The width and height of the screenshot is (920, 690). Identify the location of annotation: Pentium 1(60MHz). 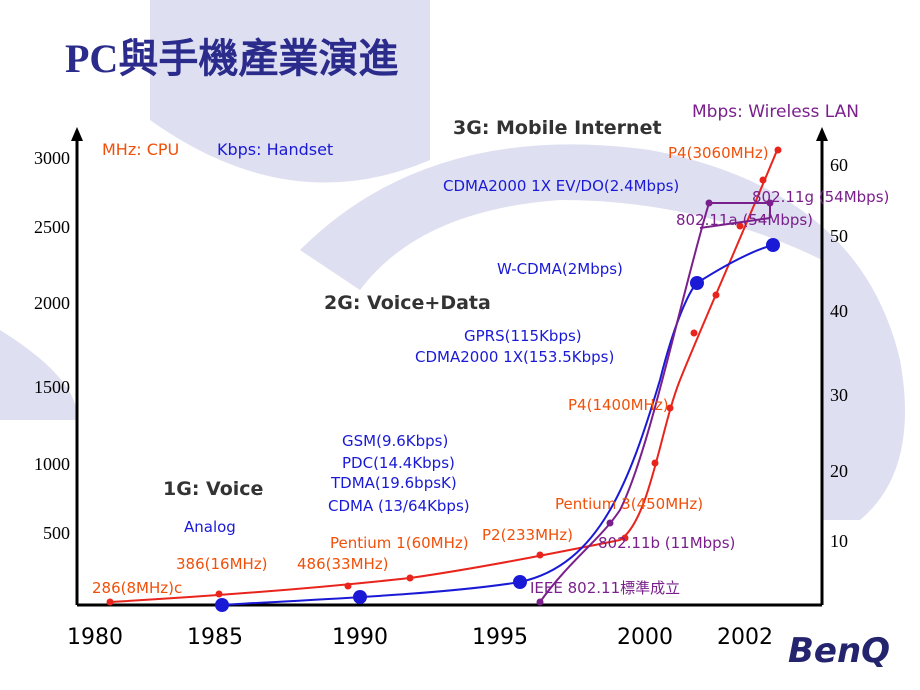
(399, 543).